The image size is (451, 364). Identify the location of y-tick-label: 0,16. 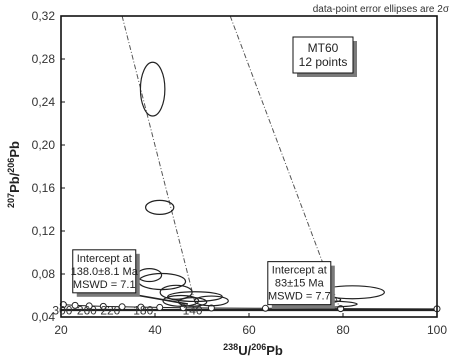
(44, 188).